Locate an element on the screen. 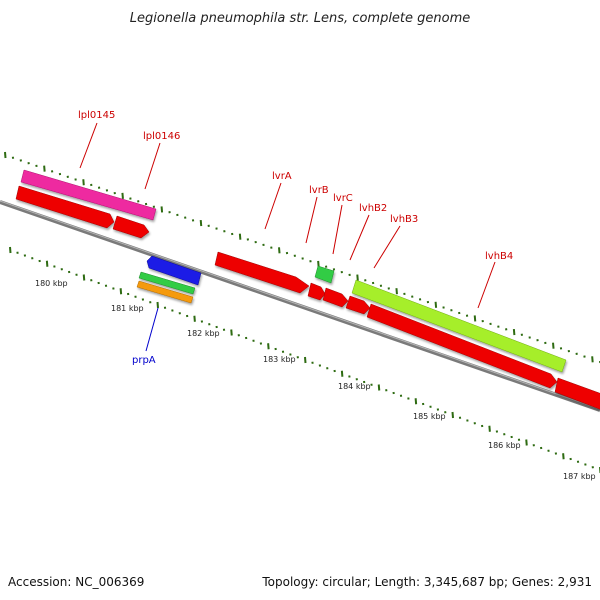  leader-lvra is located at coordinates (273, 206).